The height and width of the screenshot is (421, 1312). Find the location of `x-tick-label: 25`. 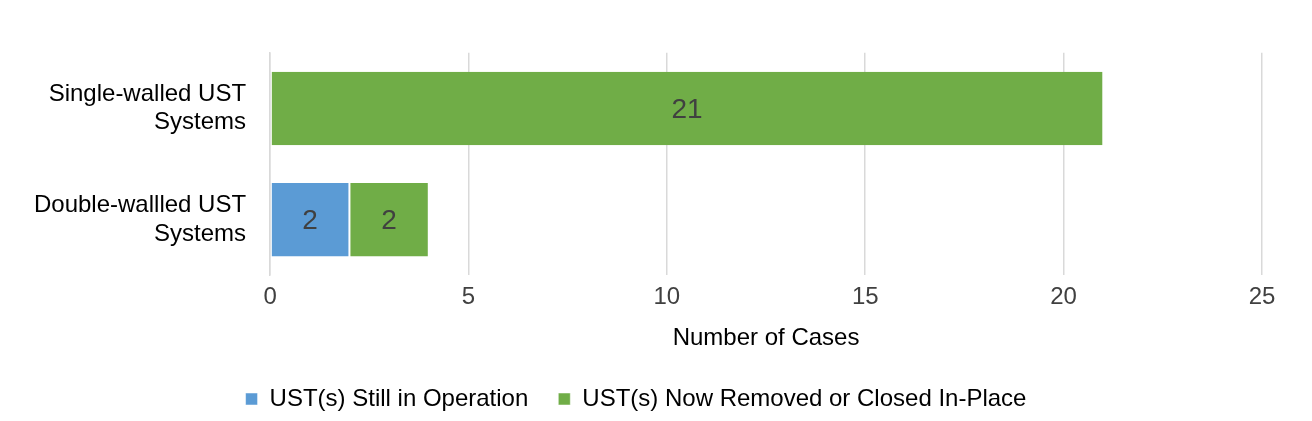

x-tick-label: 25 is located at coordinates (1262, 296).